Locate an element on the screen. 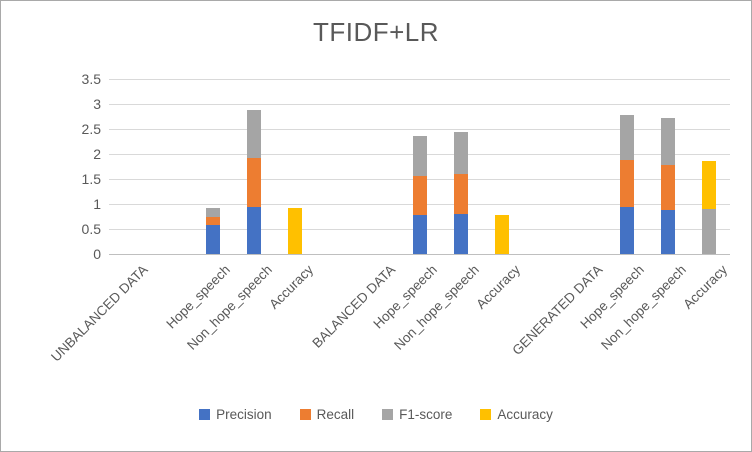  legend-label: Precision is located at coordinates (244, 414).